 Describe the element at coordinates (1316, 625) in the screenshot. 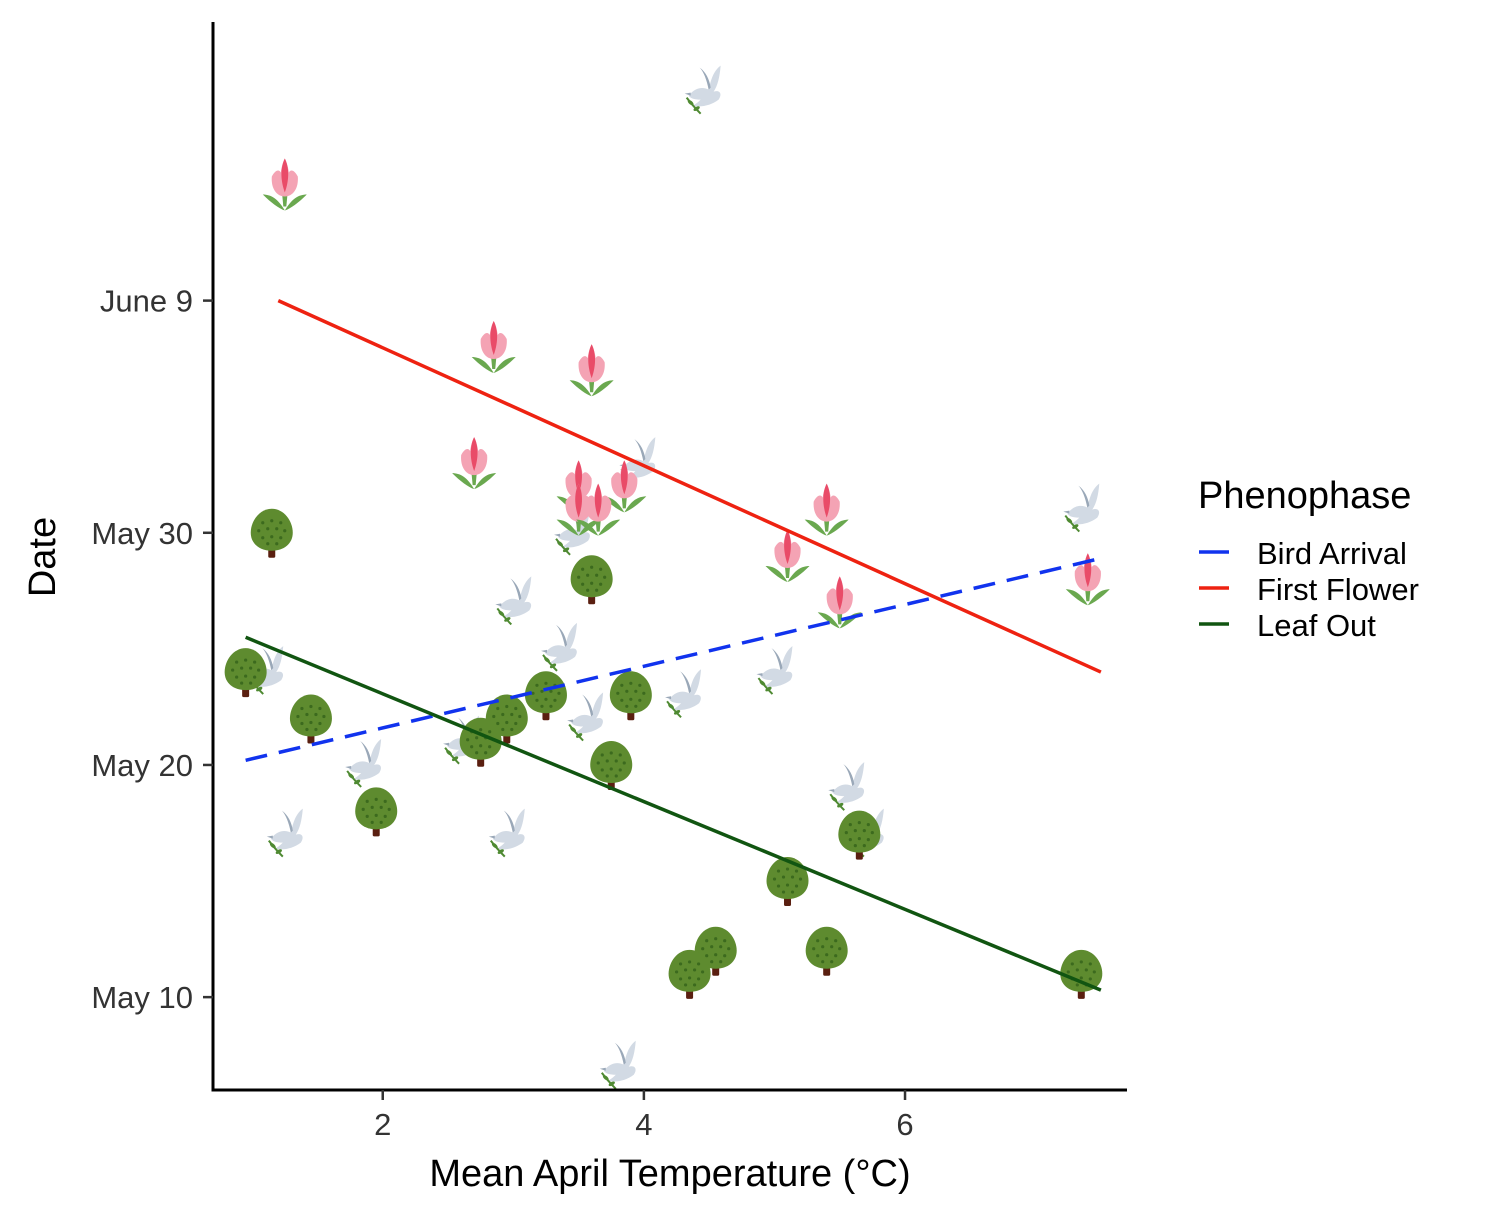

I see `legend-label: Leaf Out` at that location.